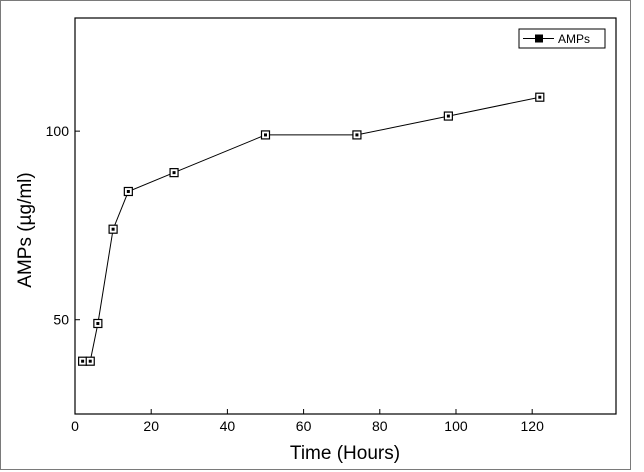  I want to click on x-axis-ticks: 0 20 40 60 80 100 120, so click(307, 421).